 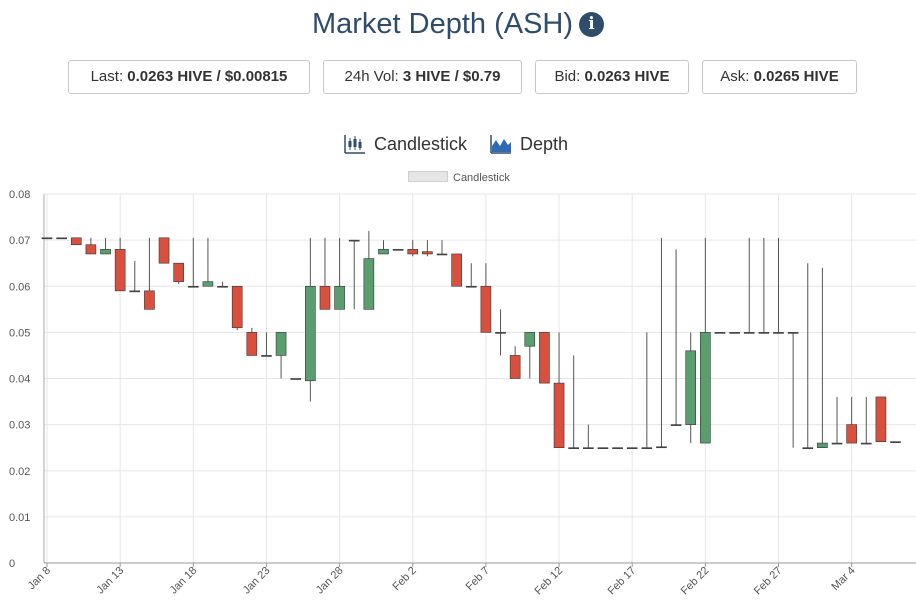 What do you see at coordinates (19, 380) in the screenshot?
I see `y-tick-label: 0.04` at bounding box center [19, 380].